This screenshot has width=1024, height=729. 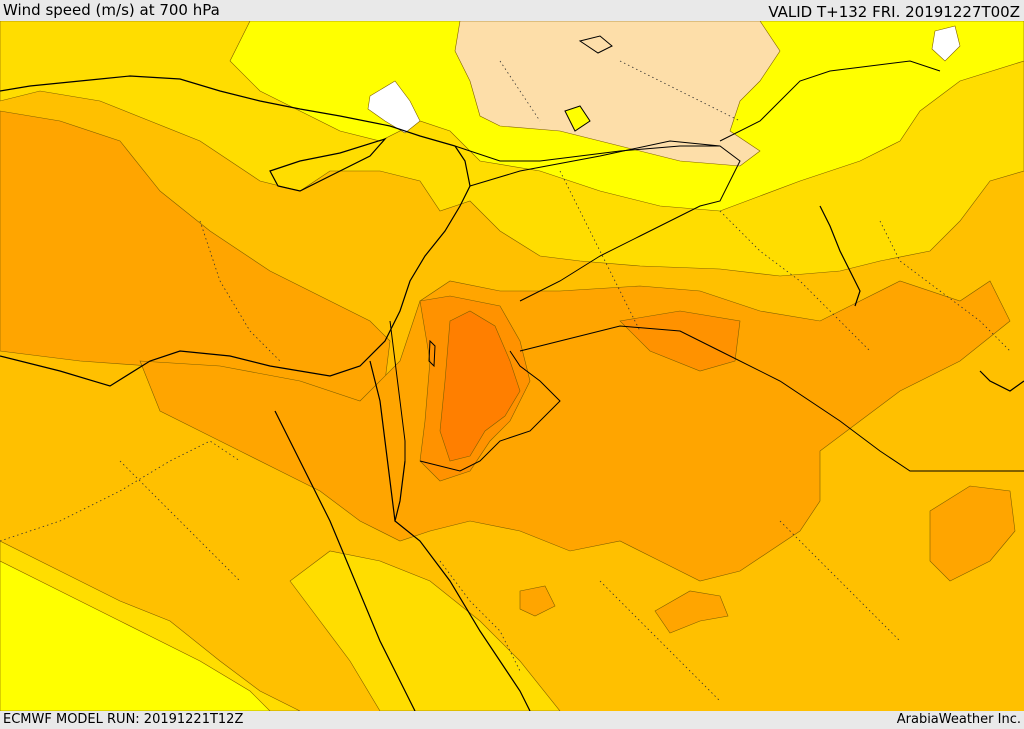 What do you see at coordinates (328, 164) in the screenshot?
I see `coastline-cyprus` at bounding box center [328, 164].